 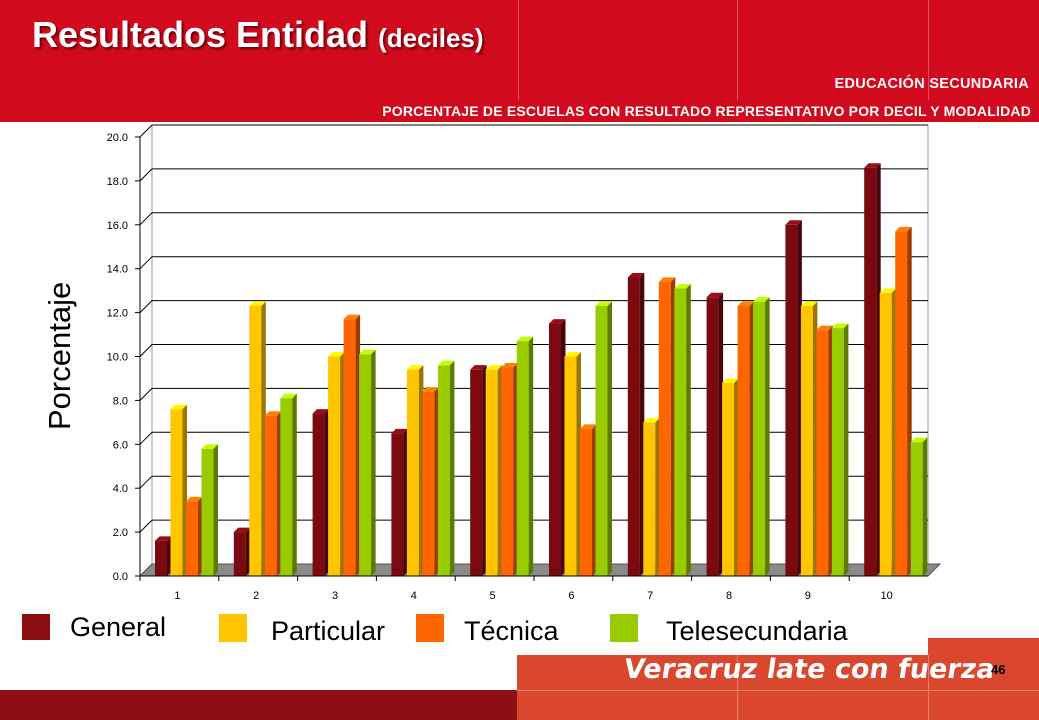 I want to click on legend-swatch-tecnica, so click(x=430, y=628).